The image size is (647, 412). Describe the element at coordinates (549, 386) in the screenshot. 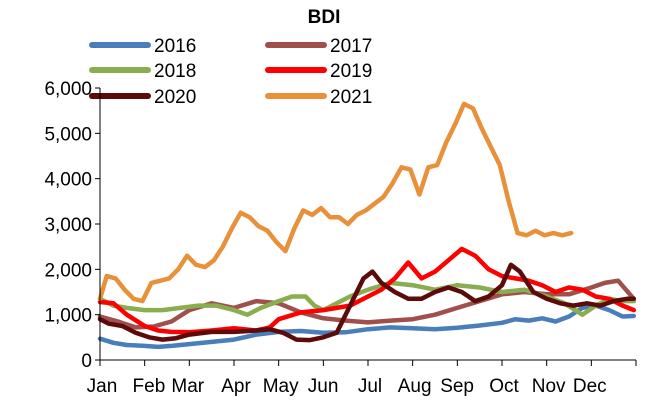

I see `x-tick-label: Nov` at that location.